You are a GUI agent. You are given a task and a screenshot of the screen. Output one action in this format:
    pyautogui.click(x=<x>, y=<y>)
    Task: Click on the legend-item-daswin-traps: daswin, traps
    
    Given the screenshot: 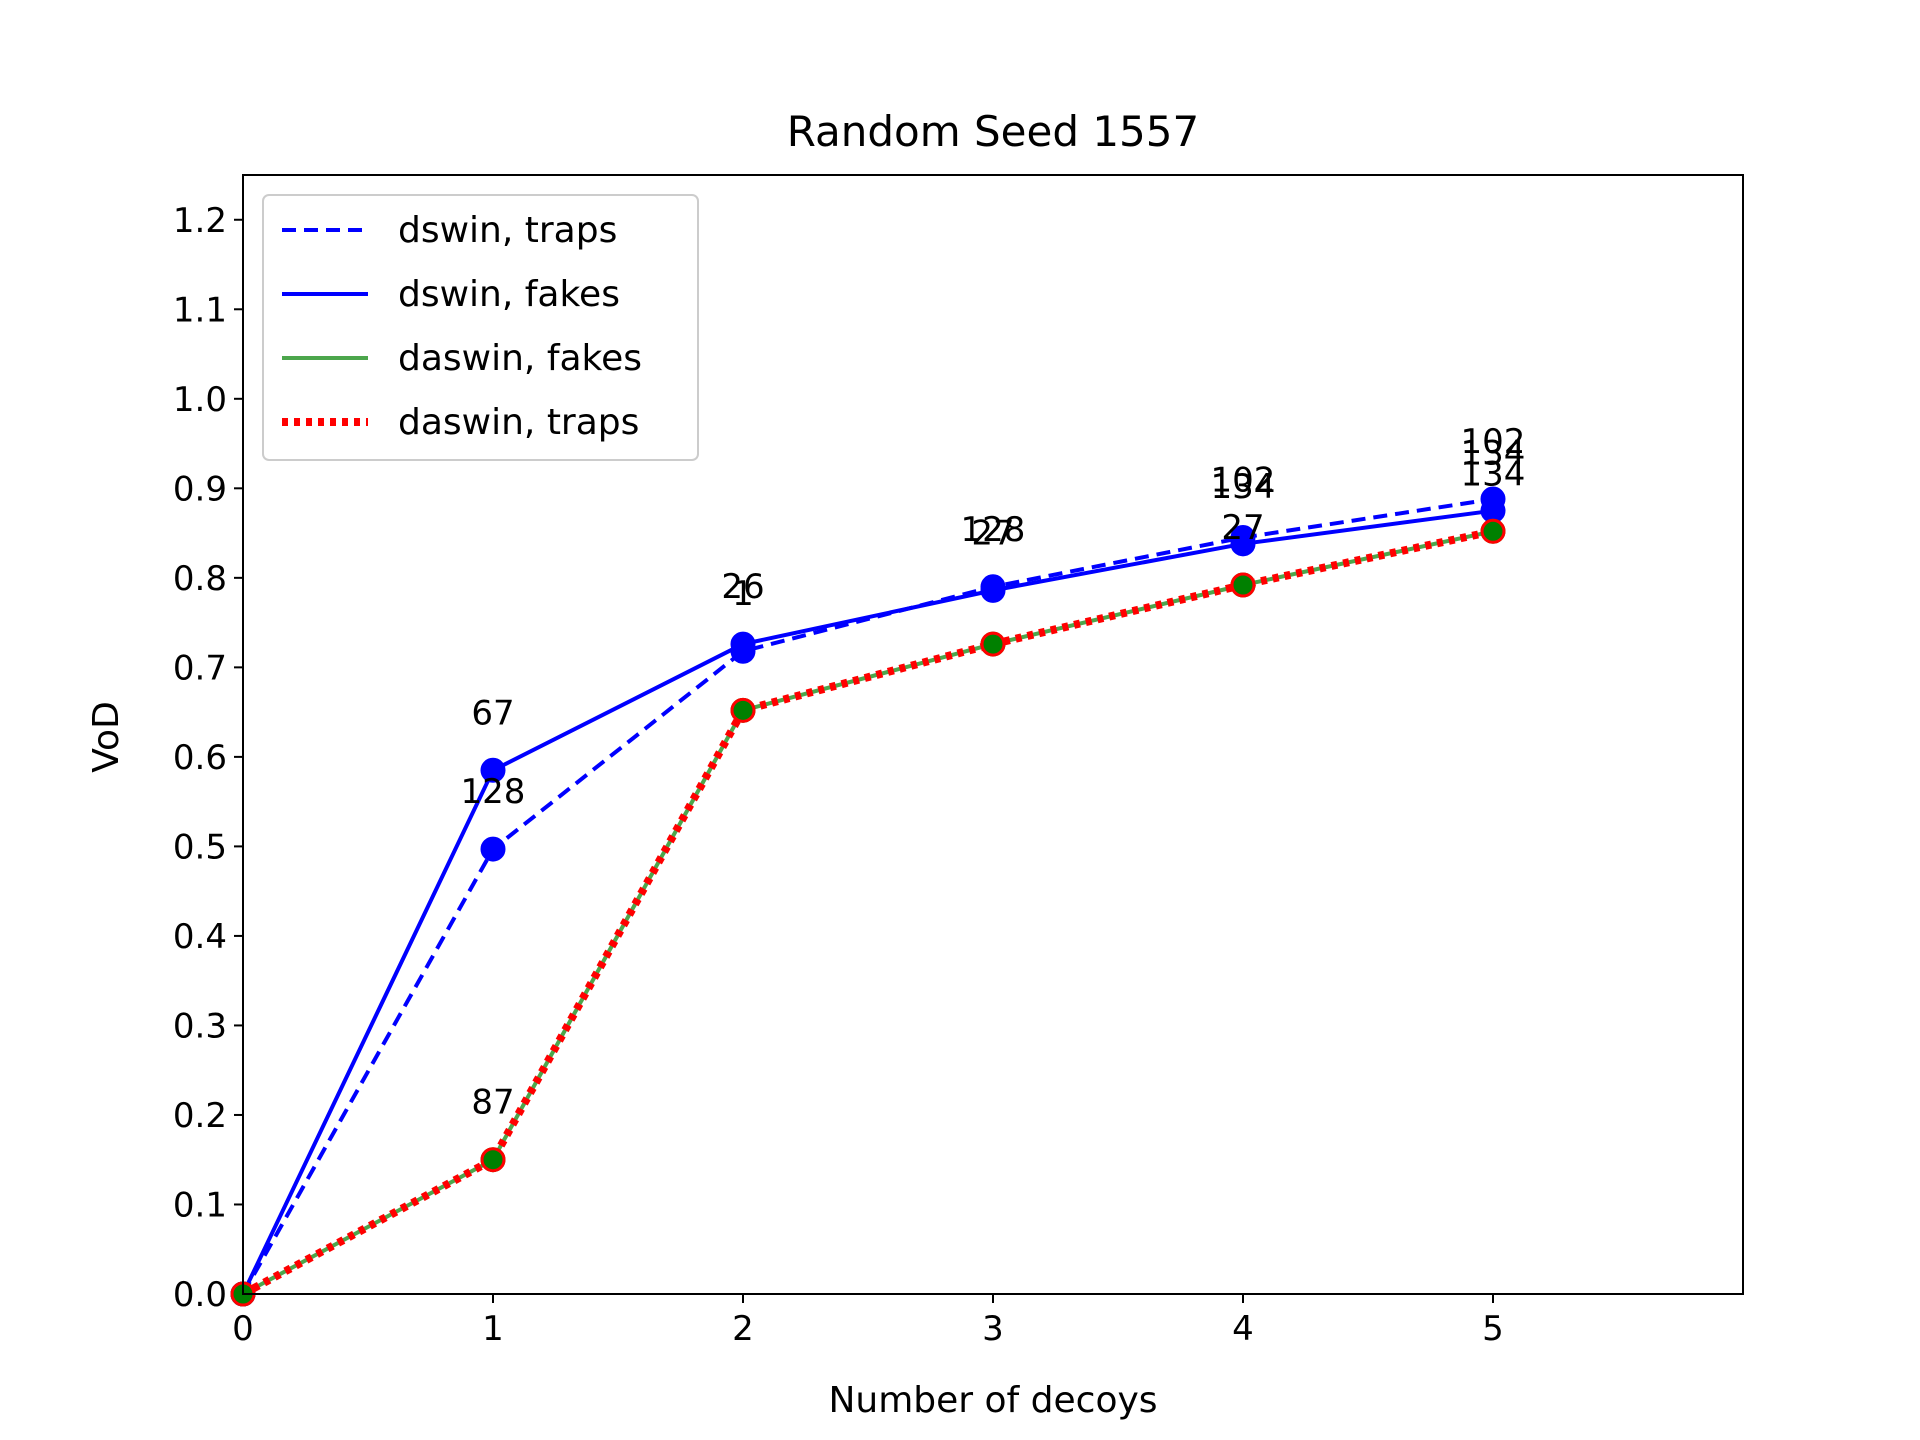 What is the action you would take?
    pyautogui.click(x=460, y=422)
    